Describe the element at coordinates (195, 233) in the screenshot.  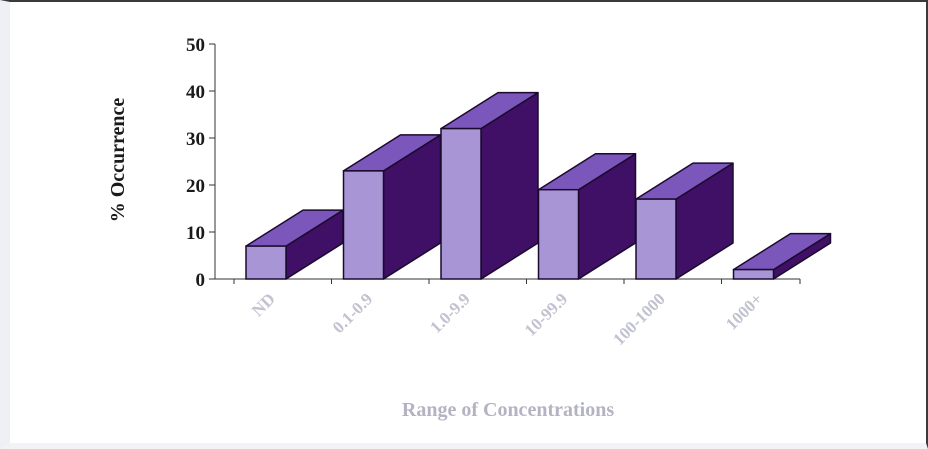
I see `y-tick-label: 10` at that location.